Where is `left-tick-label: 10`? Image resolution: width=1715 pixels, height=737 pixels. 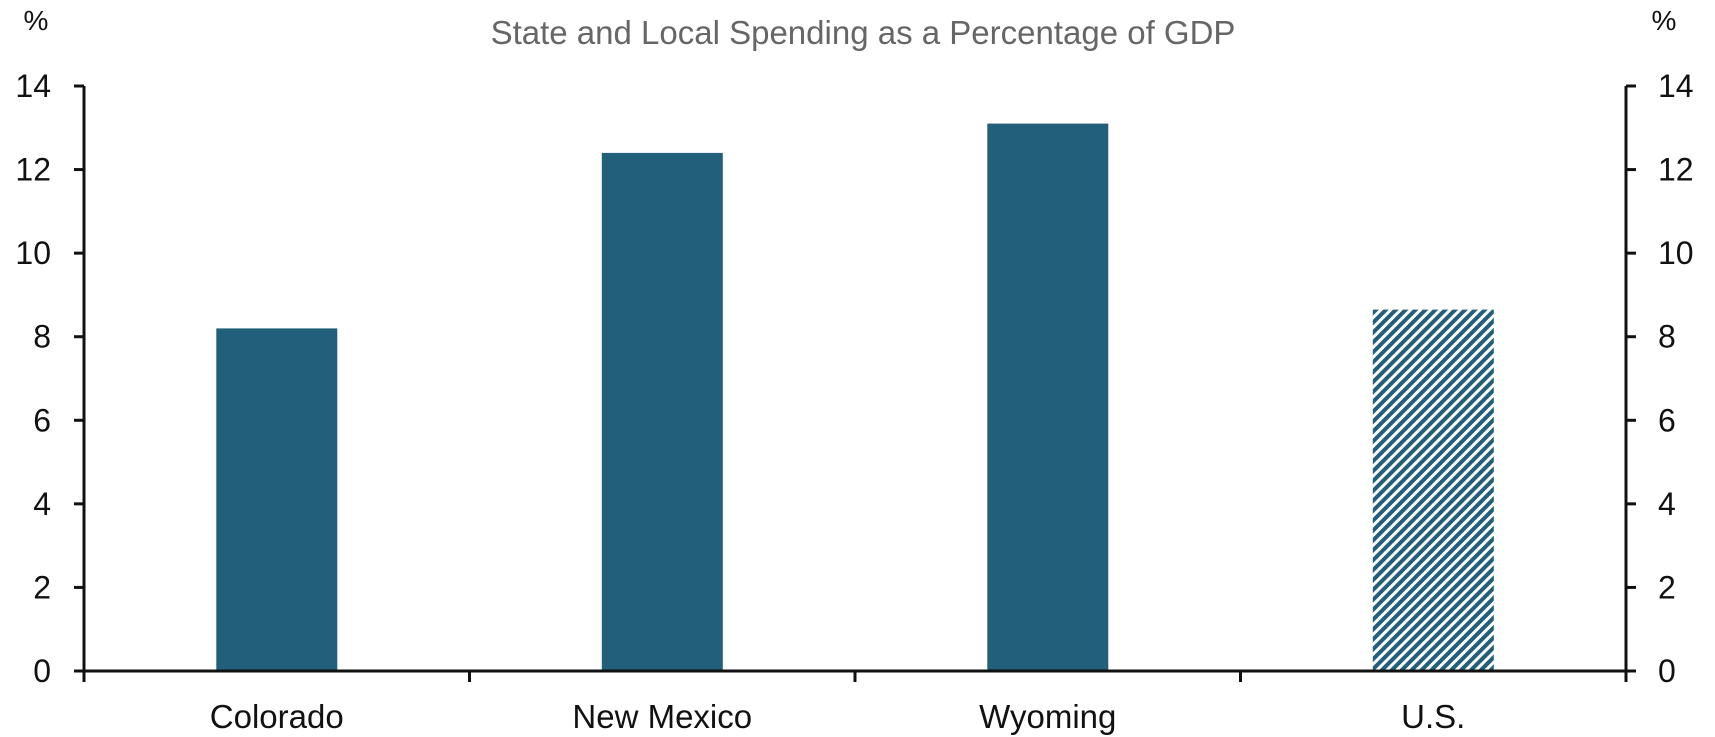
left-tick-label: 10 is located at coordinates (33, 253).